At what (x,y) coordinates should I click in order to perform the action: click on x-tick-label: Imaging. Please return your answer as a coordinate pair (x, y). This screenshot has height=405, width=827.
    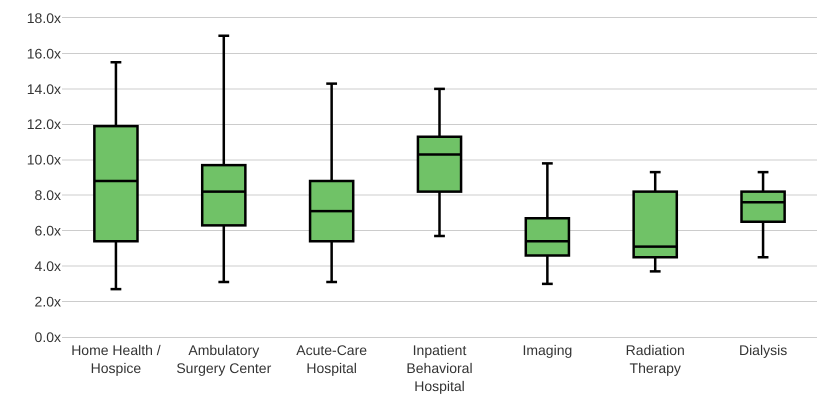
    Looking at the image, I should click on (547, 350).